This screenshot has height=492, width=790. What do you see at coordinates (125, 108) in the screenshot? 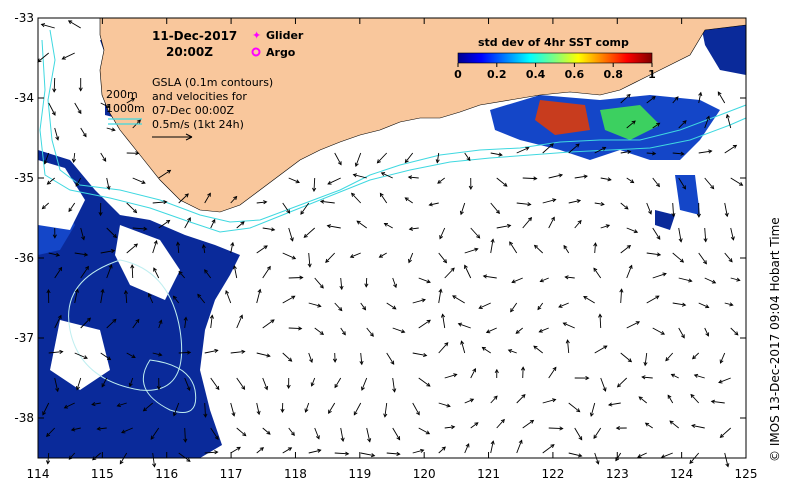
I see `isobath-1000m-label: 1000m` at bounding box center [125, 108].